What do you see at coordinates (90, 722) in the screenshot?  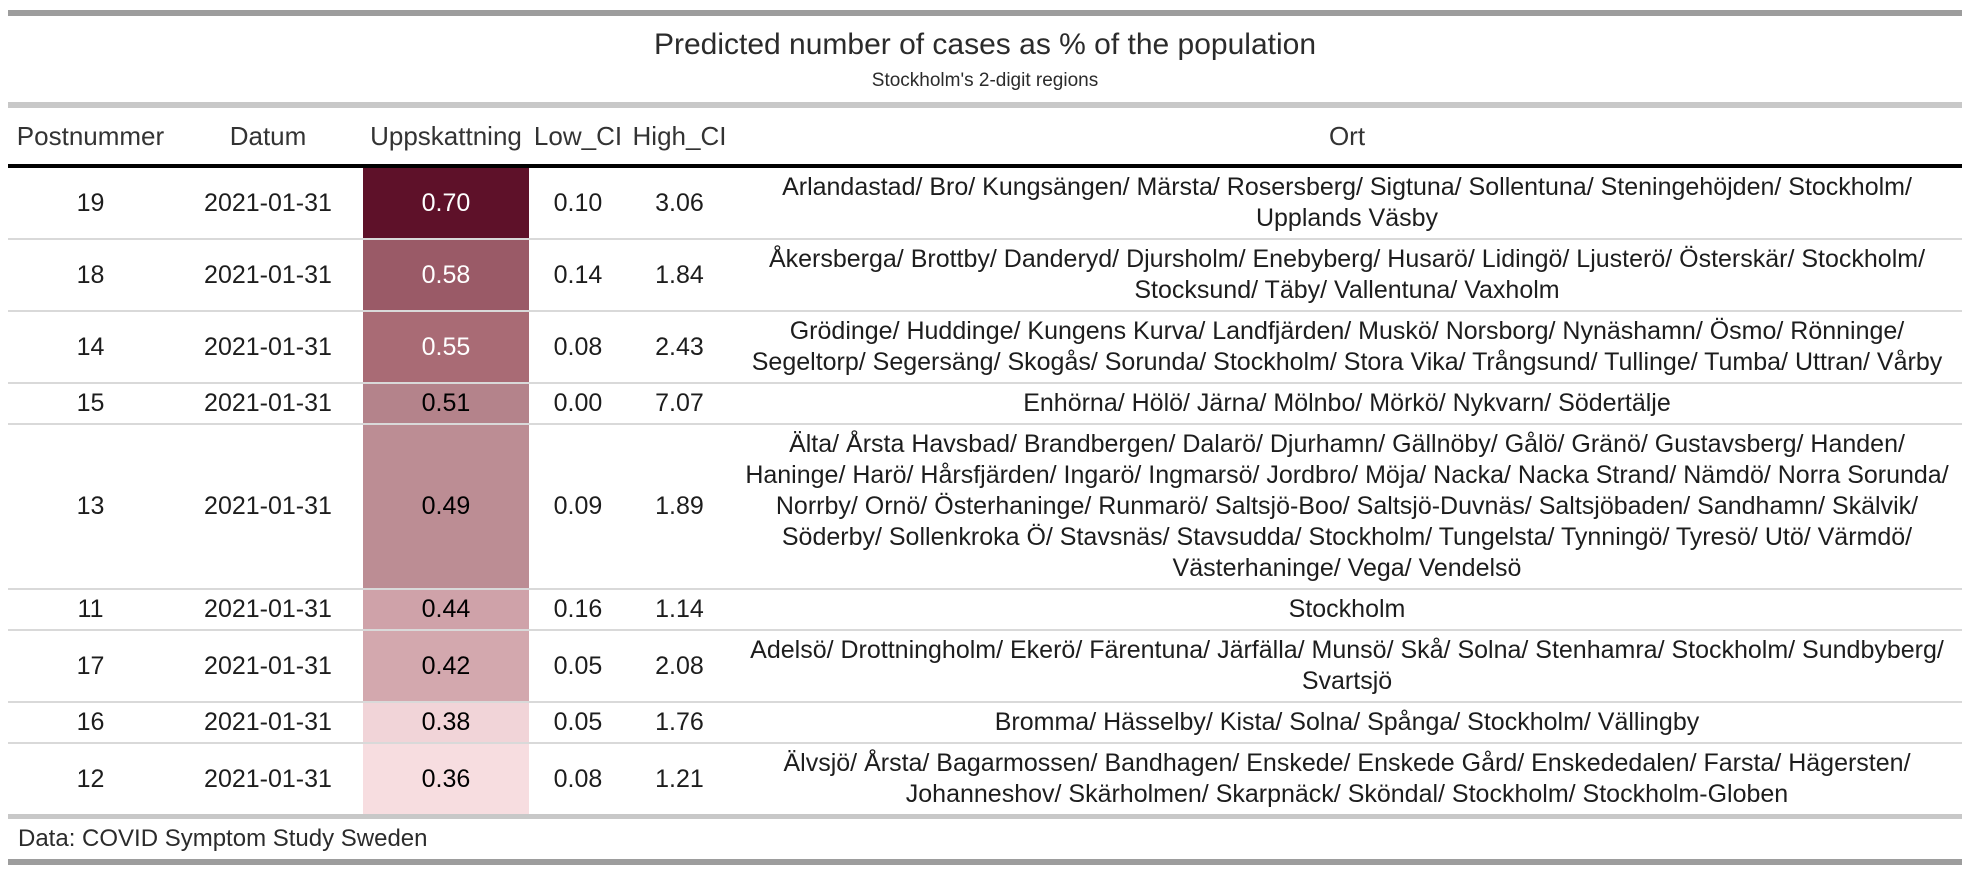 I see `cell-postnummer: 16` at bounding box center [90, 722].